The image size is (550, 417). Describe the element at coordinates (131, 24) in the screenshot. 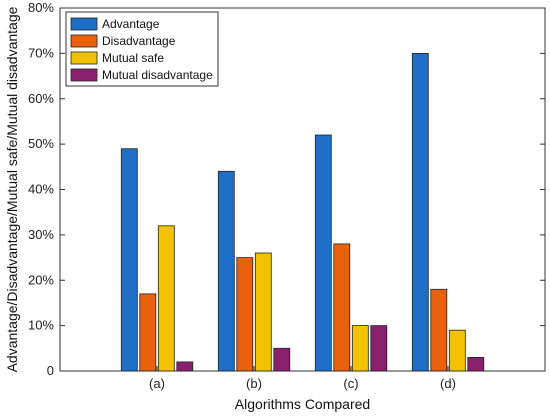

I see `legend-label-advantage: Advantage` at that location.